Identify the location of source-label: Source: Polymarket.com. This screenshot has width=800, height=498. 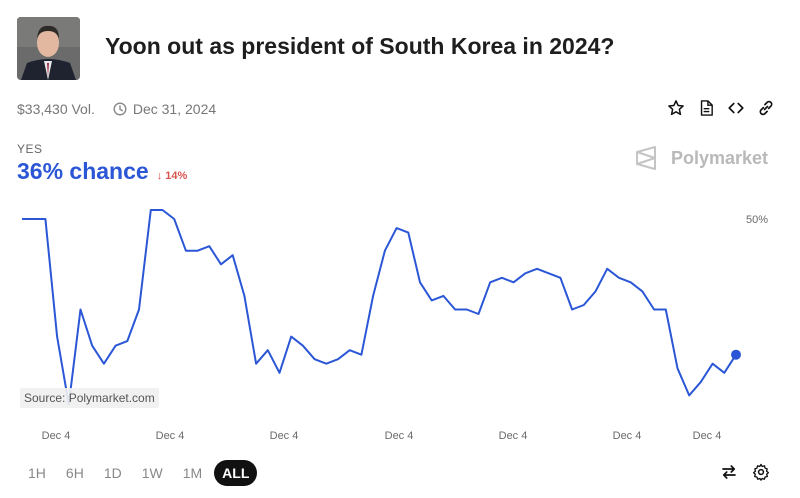
(89, 398).